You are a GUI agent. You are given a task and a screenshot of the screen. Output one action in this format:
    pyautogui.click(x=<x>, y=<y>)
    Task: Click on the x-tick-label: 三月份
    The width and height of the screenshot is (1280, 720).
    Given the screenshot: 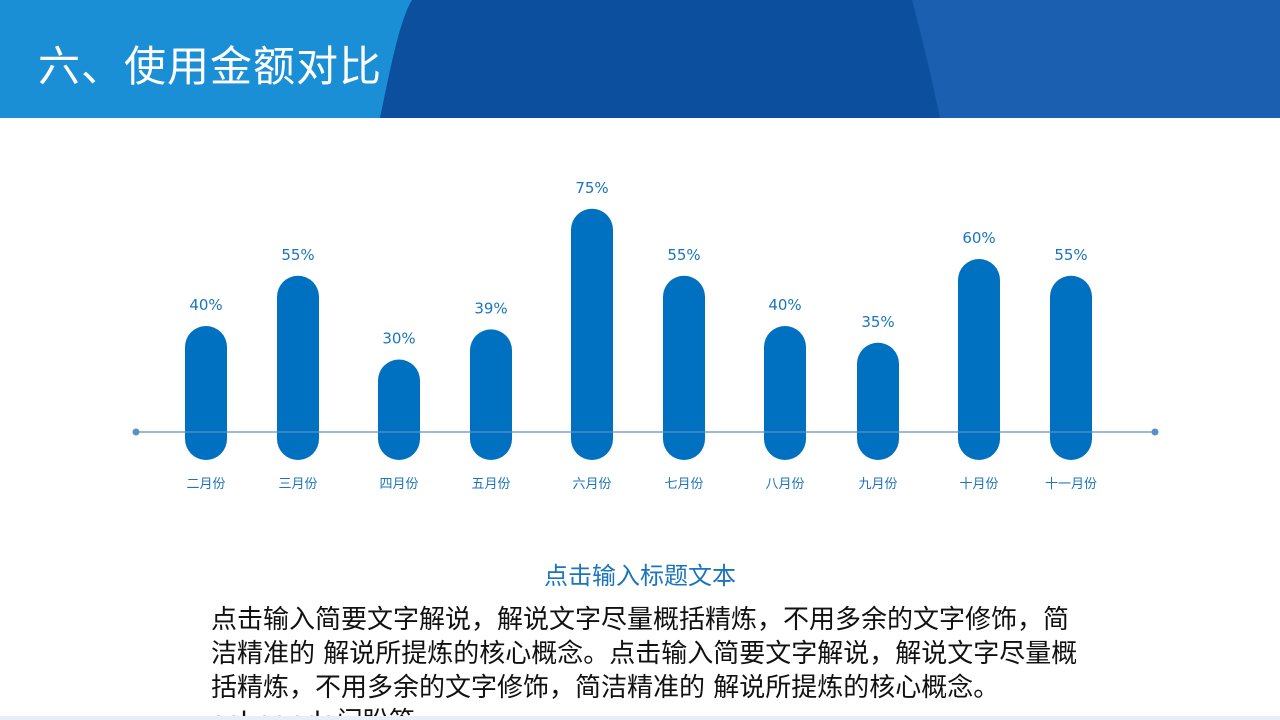 What is the action you would take?
    pyautogui.click(x=297, y=484)
    